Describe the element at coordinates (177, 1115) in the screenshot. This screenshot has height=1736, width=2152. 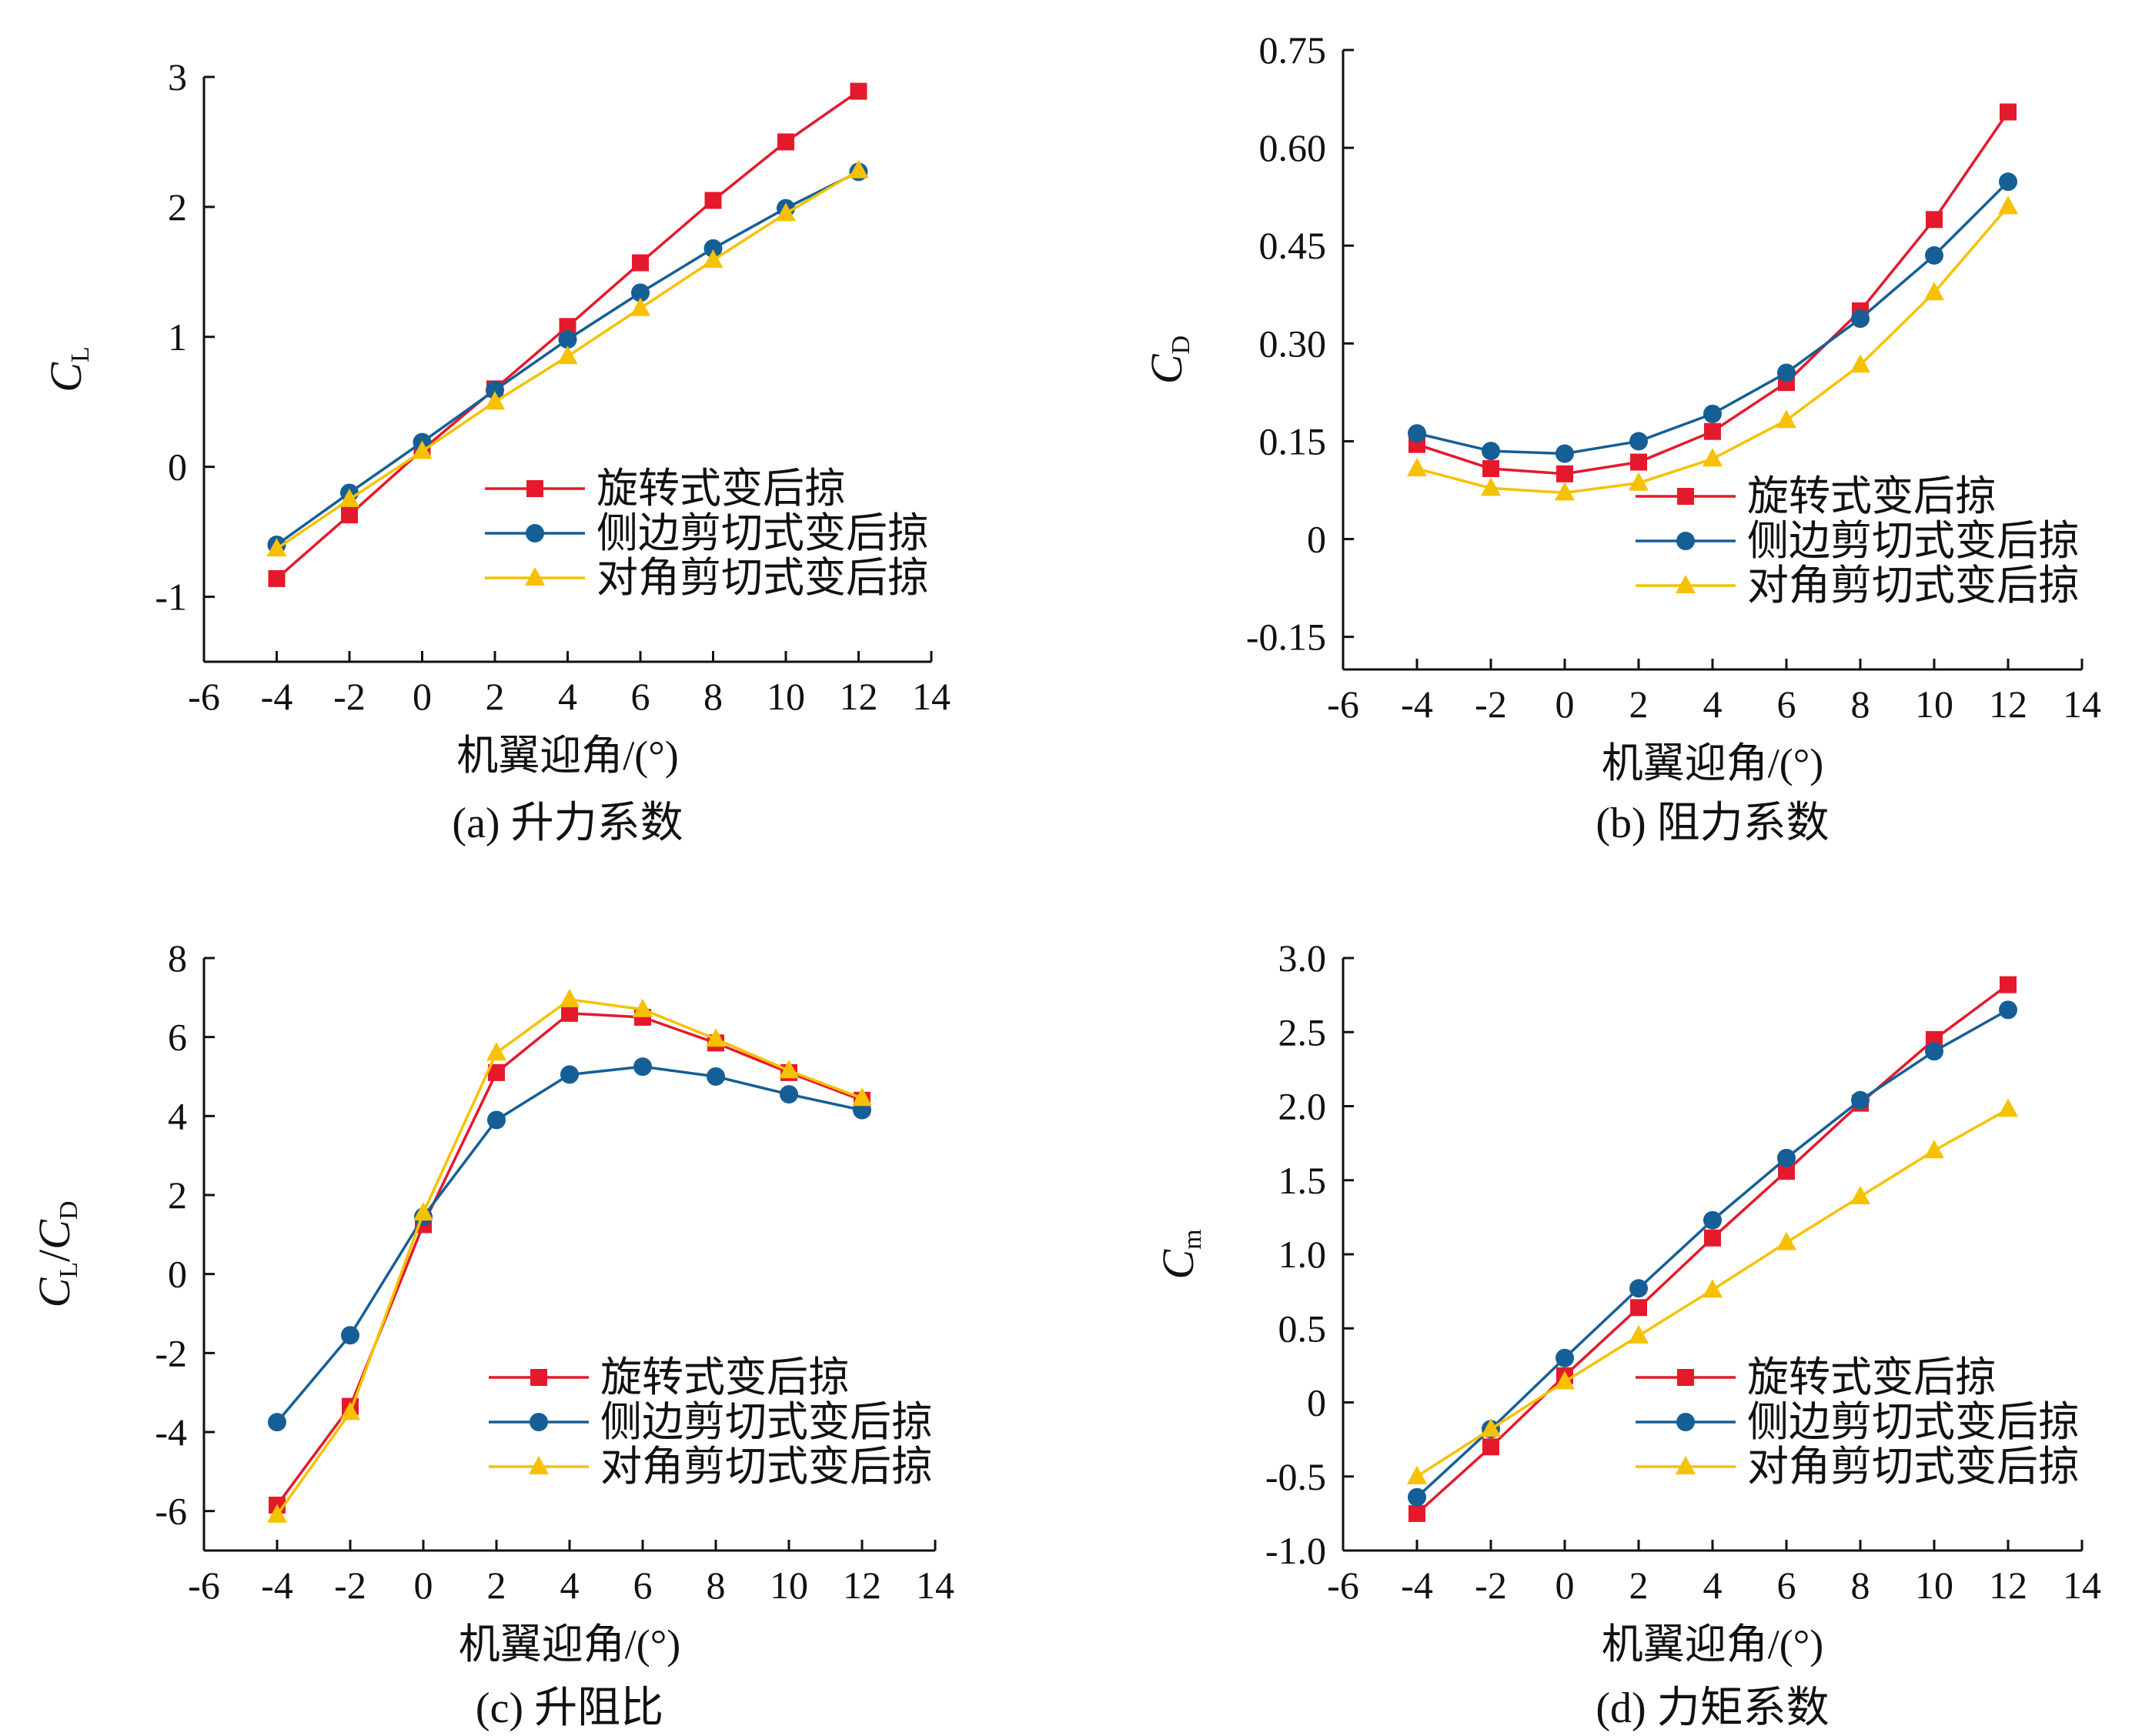
I see `y-tick-label: 4` at that location.